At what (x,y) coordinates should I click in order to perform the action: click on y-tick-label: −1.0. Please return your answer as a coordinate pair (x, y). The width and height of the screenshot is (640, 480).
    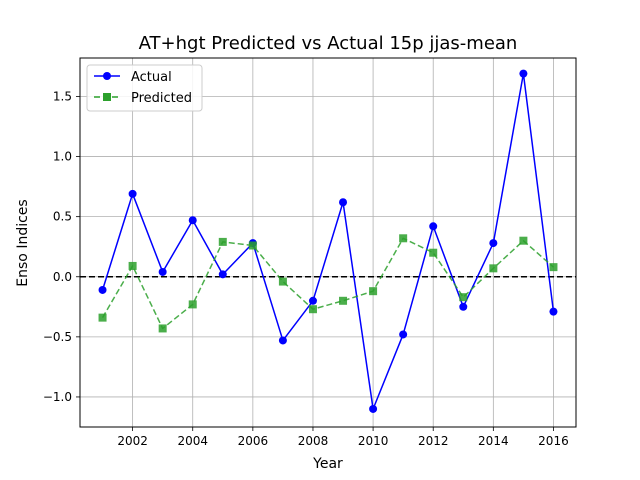
    Looking at the image, I should click on (57, 397).